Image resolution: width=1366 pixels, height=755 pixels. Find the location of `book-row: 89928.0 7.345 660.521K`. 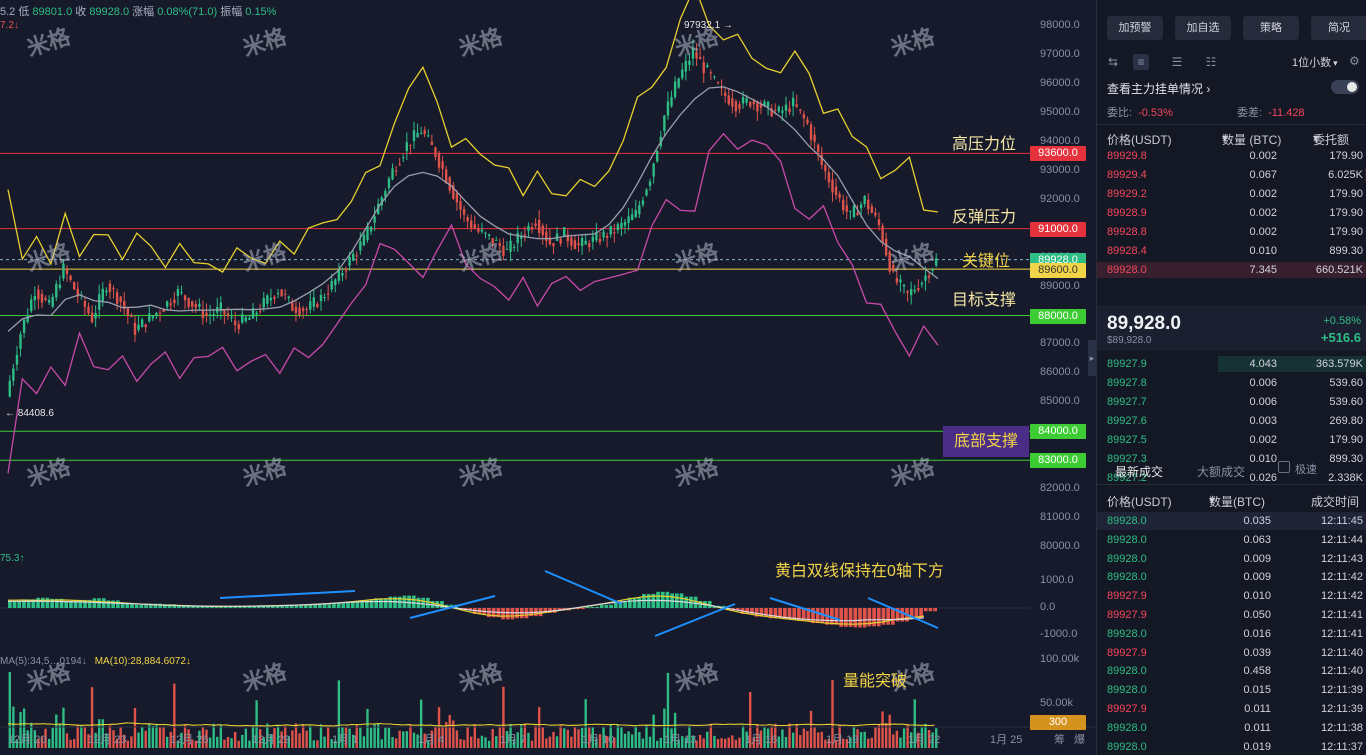

book-row: 89928.0 7.345 660.521K is located at coordinates (1231, 270).